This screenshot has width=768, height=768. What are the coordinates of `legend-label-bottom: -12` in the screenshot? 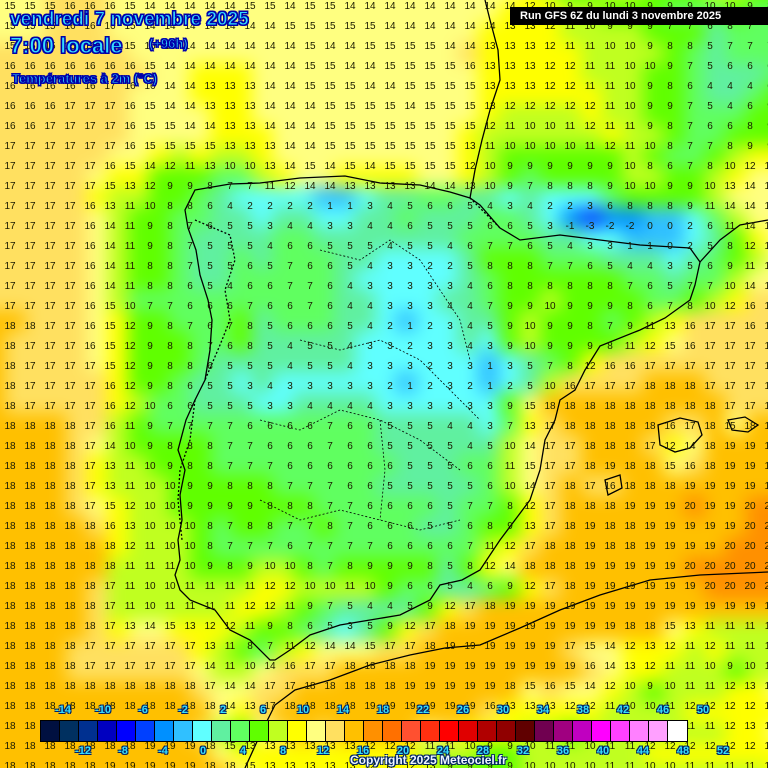 It's located at (83, 751).